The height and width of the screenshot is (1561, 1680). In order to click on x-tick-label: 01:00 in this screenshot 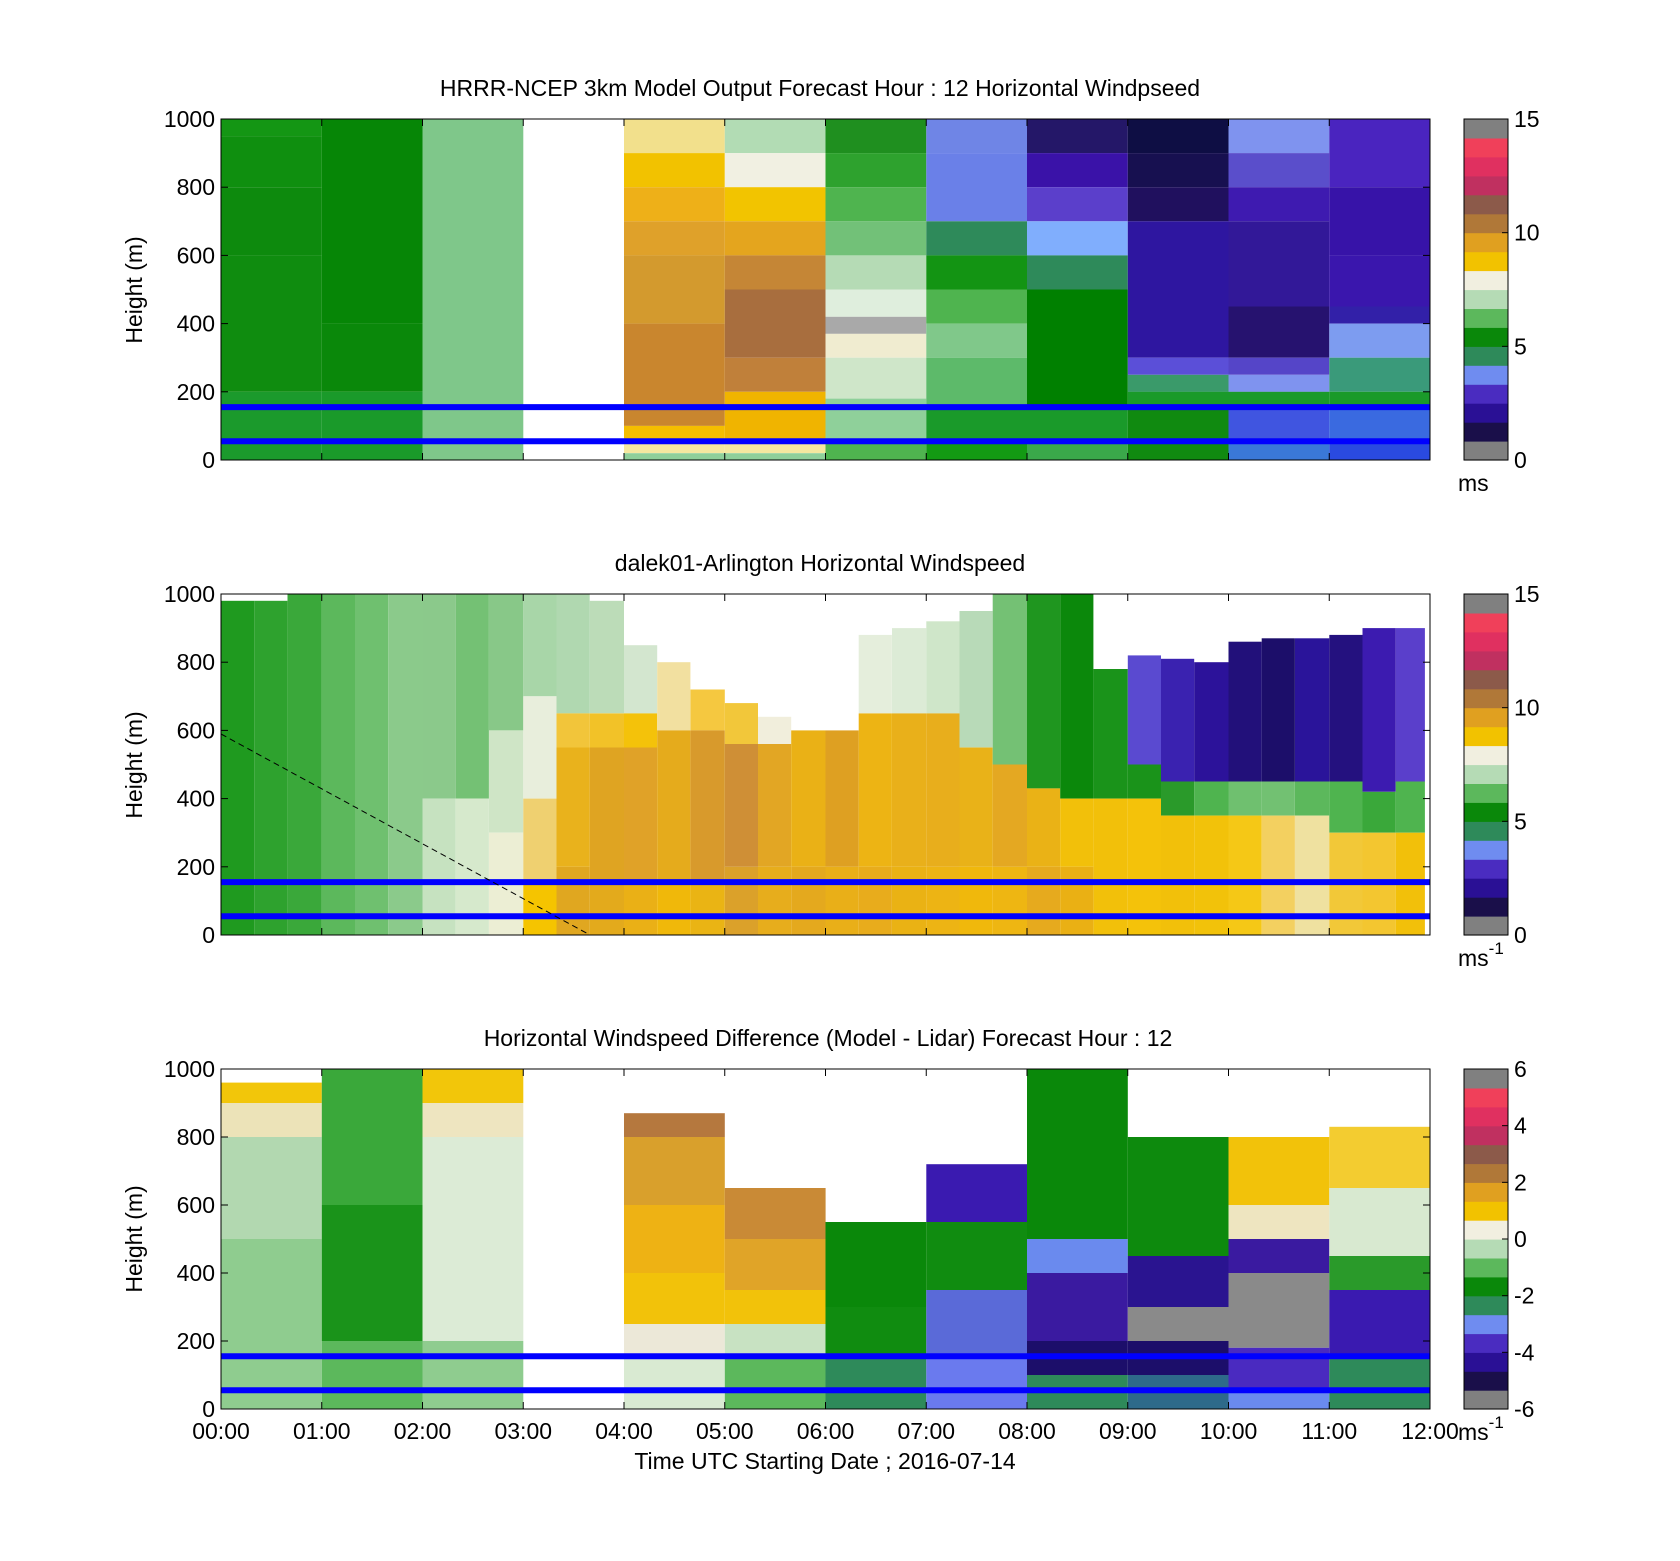, I will do `click(322, 1431)`.